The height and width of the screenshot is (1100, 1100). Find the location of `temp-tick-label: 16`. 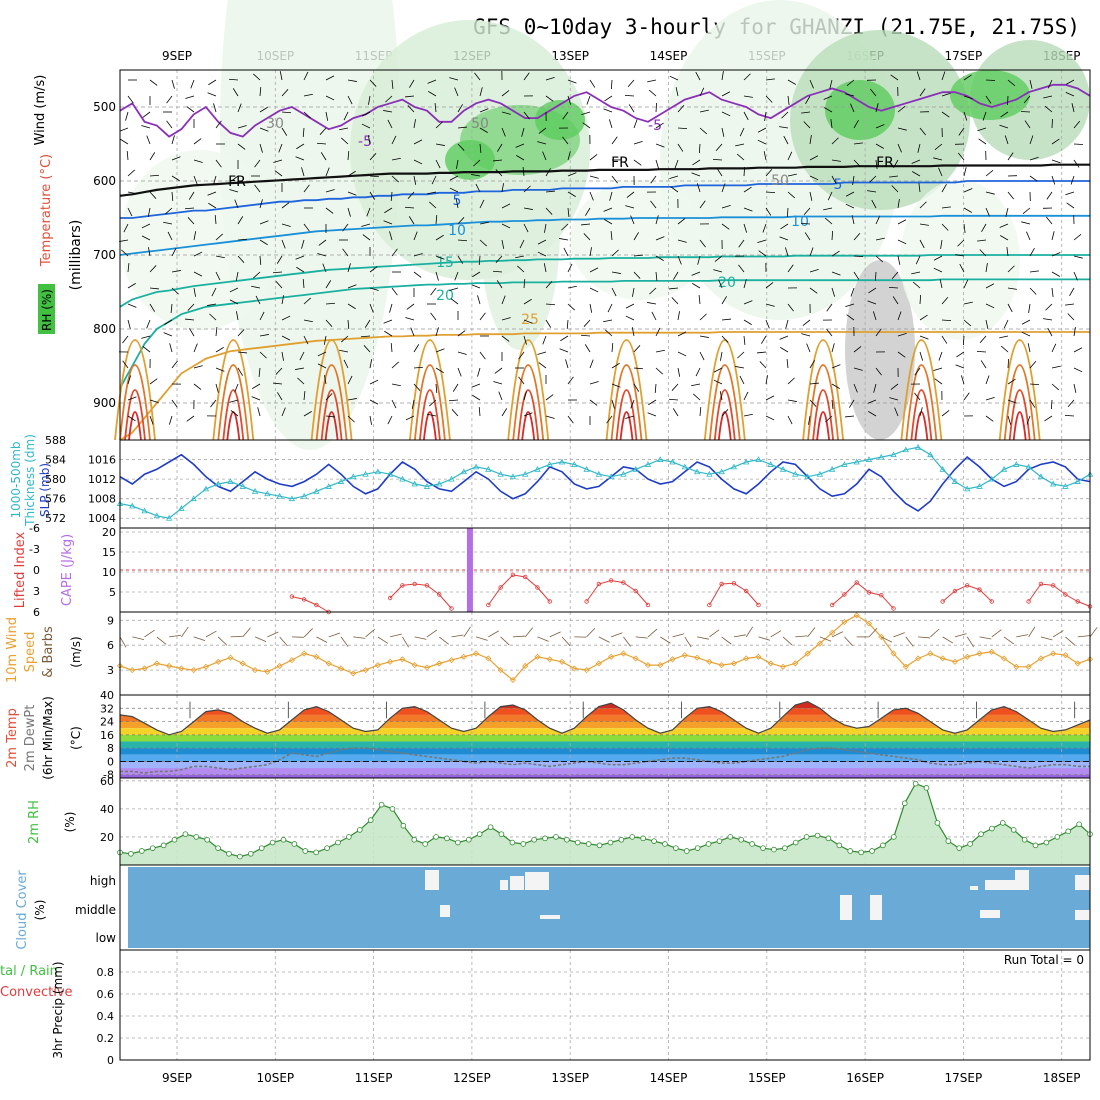

temp-tick-label: 16 is located at coordinates (107, 735).